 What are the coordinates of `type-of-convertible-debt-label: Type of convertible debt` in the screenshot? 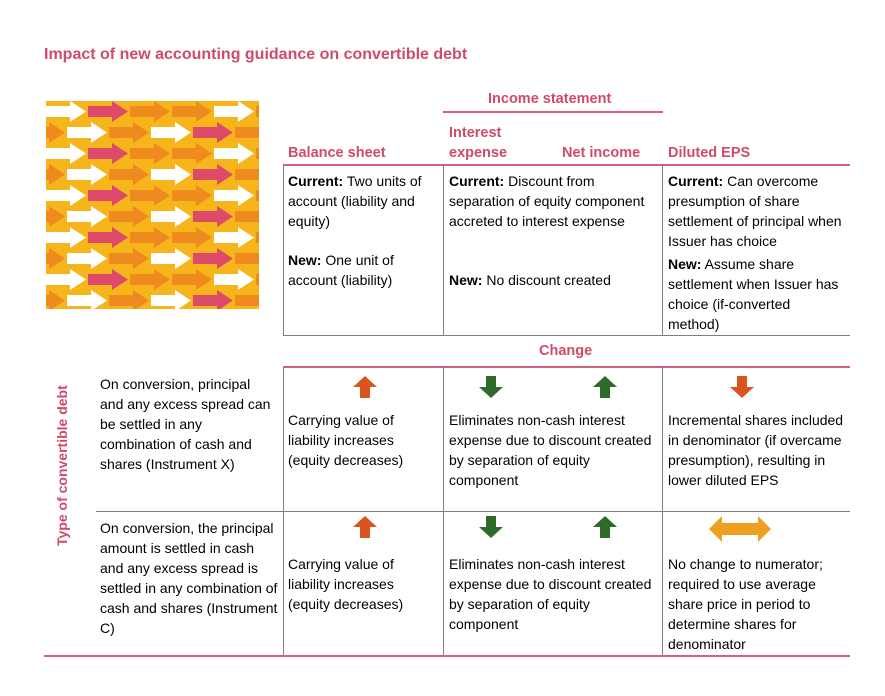 It's located at (62, 465).